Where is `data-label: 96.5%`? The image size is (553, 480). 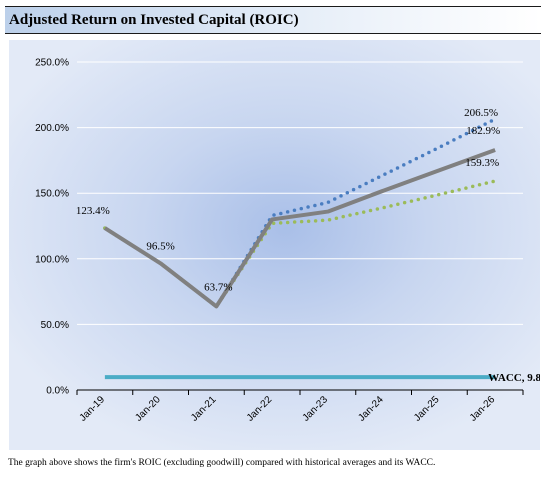 data-label: 96.5% is located at coordinates (160, 246).